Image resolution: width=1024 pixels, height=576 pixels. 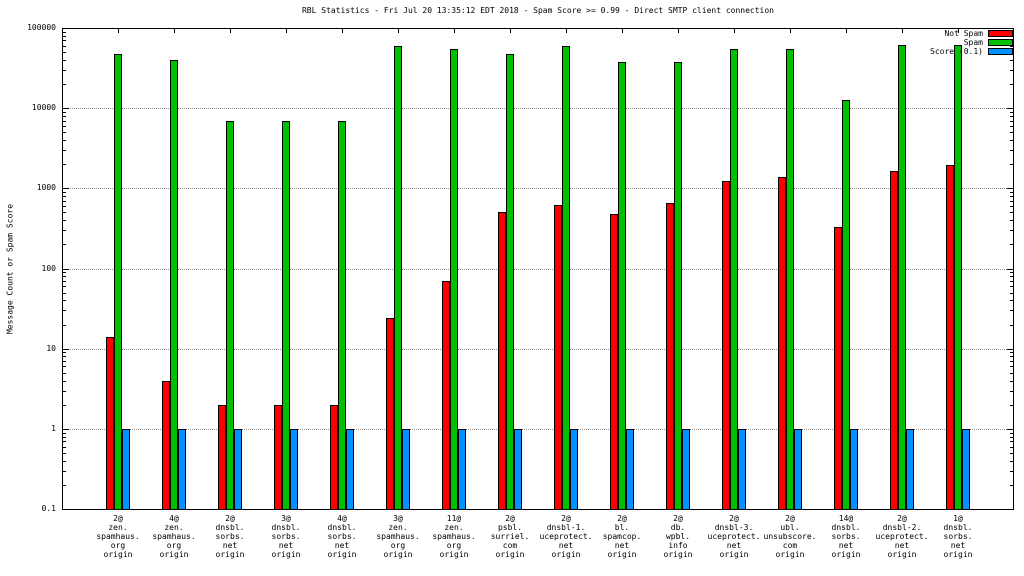 I want to click on y-tick-label: 1000, so click(x=46, y=188).